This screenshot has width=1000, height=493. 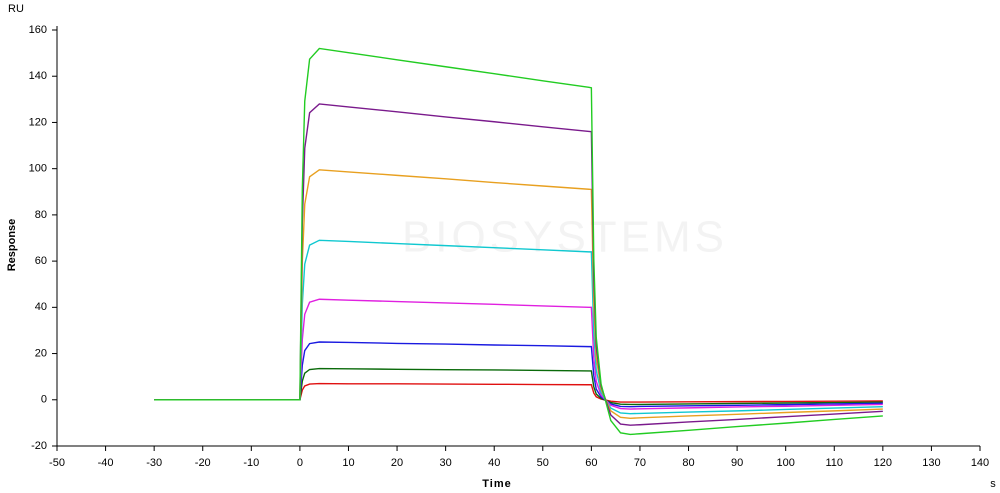 What do you see at coordinates (786, 463) in the screenshot?
I see `x-tick-label: 100` at bounding box center [786, 463].